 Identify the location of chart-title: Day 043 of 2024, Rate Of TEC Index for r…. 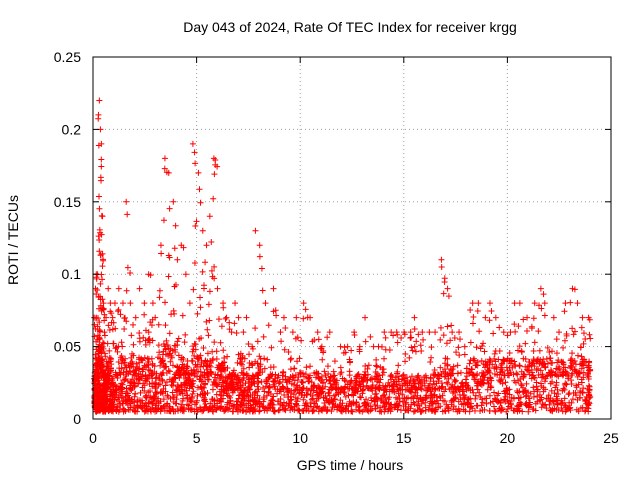
(350, 27).